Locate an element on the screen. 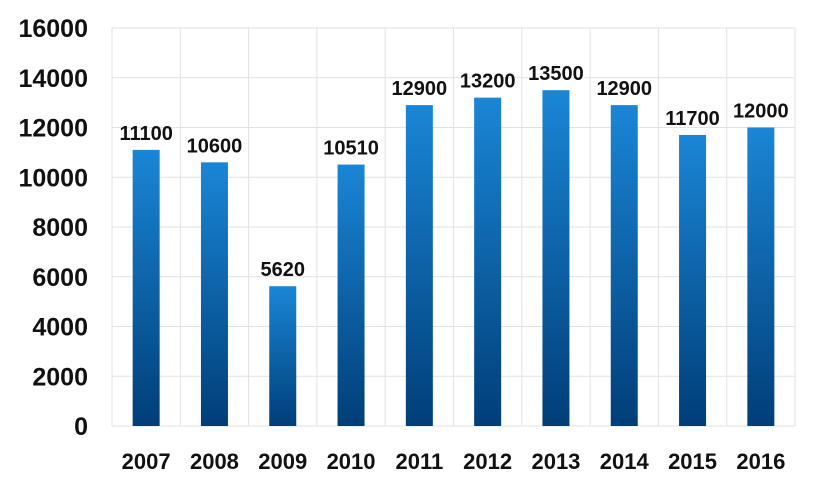 Image resolution: width=825 pixels, height=499 pixels. y-tick-label: 12000 is located at coordinates (53, 129).